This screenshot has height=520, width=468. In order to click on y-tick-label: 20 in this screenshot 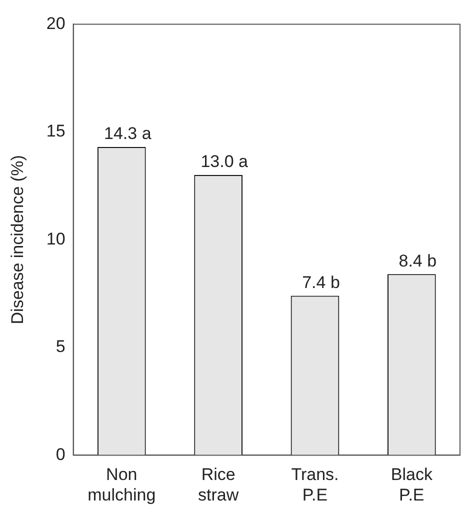, I will do `click(56, 23)`.